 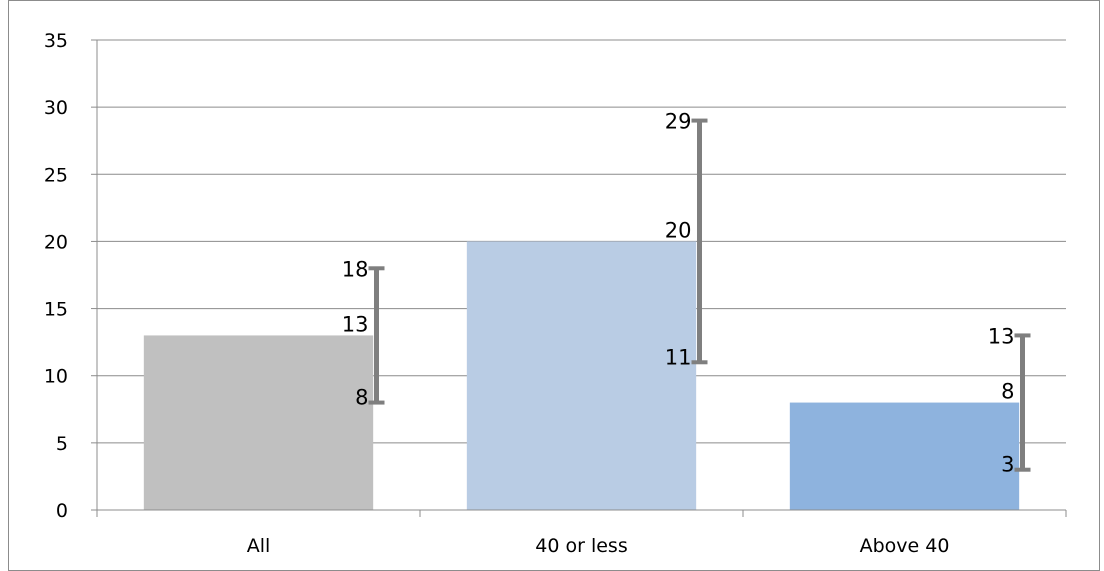 I want to click on y-tick-label: 35, so click(x=56, y=41).